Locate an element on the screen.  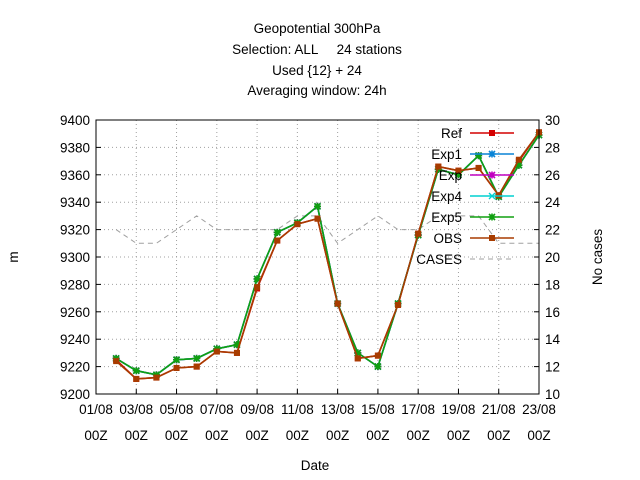
x-tick-label-date: 19/08 is located at coordinates (459, 409).